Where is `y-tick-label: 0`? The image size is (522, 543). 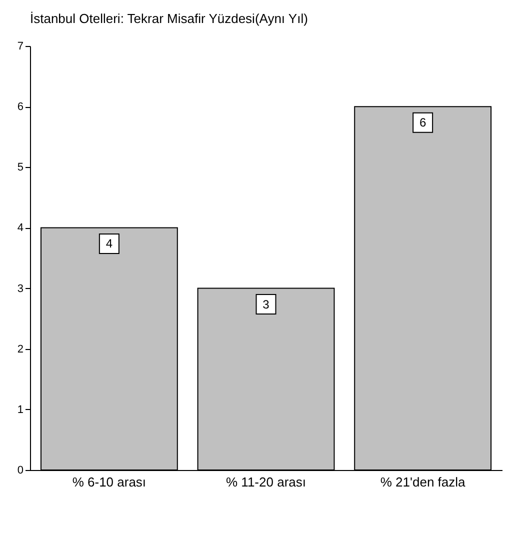
y-tick-label: 0 is located at coordinates (20, 470).